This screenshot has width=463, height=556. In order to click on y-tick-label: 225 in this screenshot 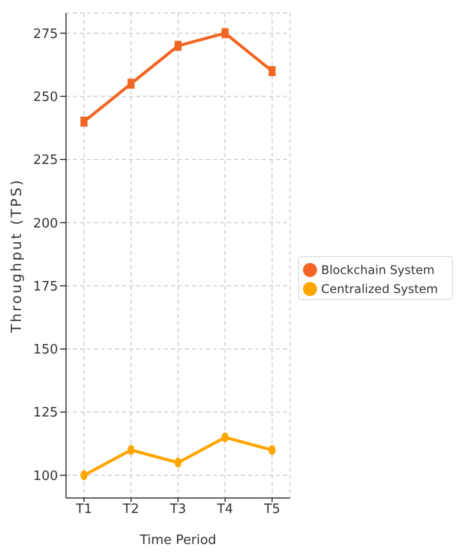, I will do `click(45, 160)`.